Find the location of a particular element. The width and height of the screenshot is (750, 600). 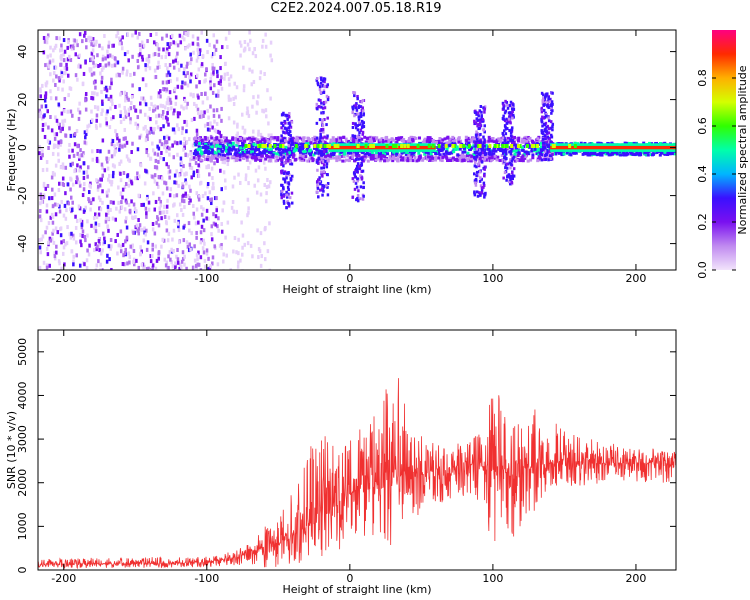

colorbar-tick-label: 0.2 is located at coordinates (702, 222).